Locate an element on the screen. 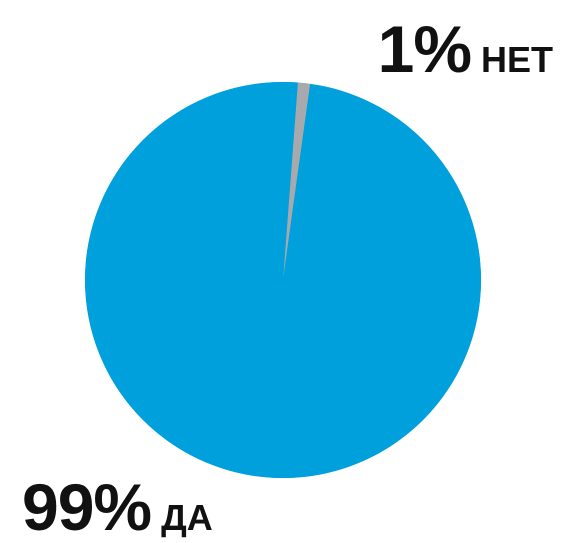 This screenshot has height=543, width=565. slice-label-yes-text: ДА is located at coordinates (187, 517).